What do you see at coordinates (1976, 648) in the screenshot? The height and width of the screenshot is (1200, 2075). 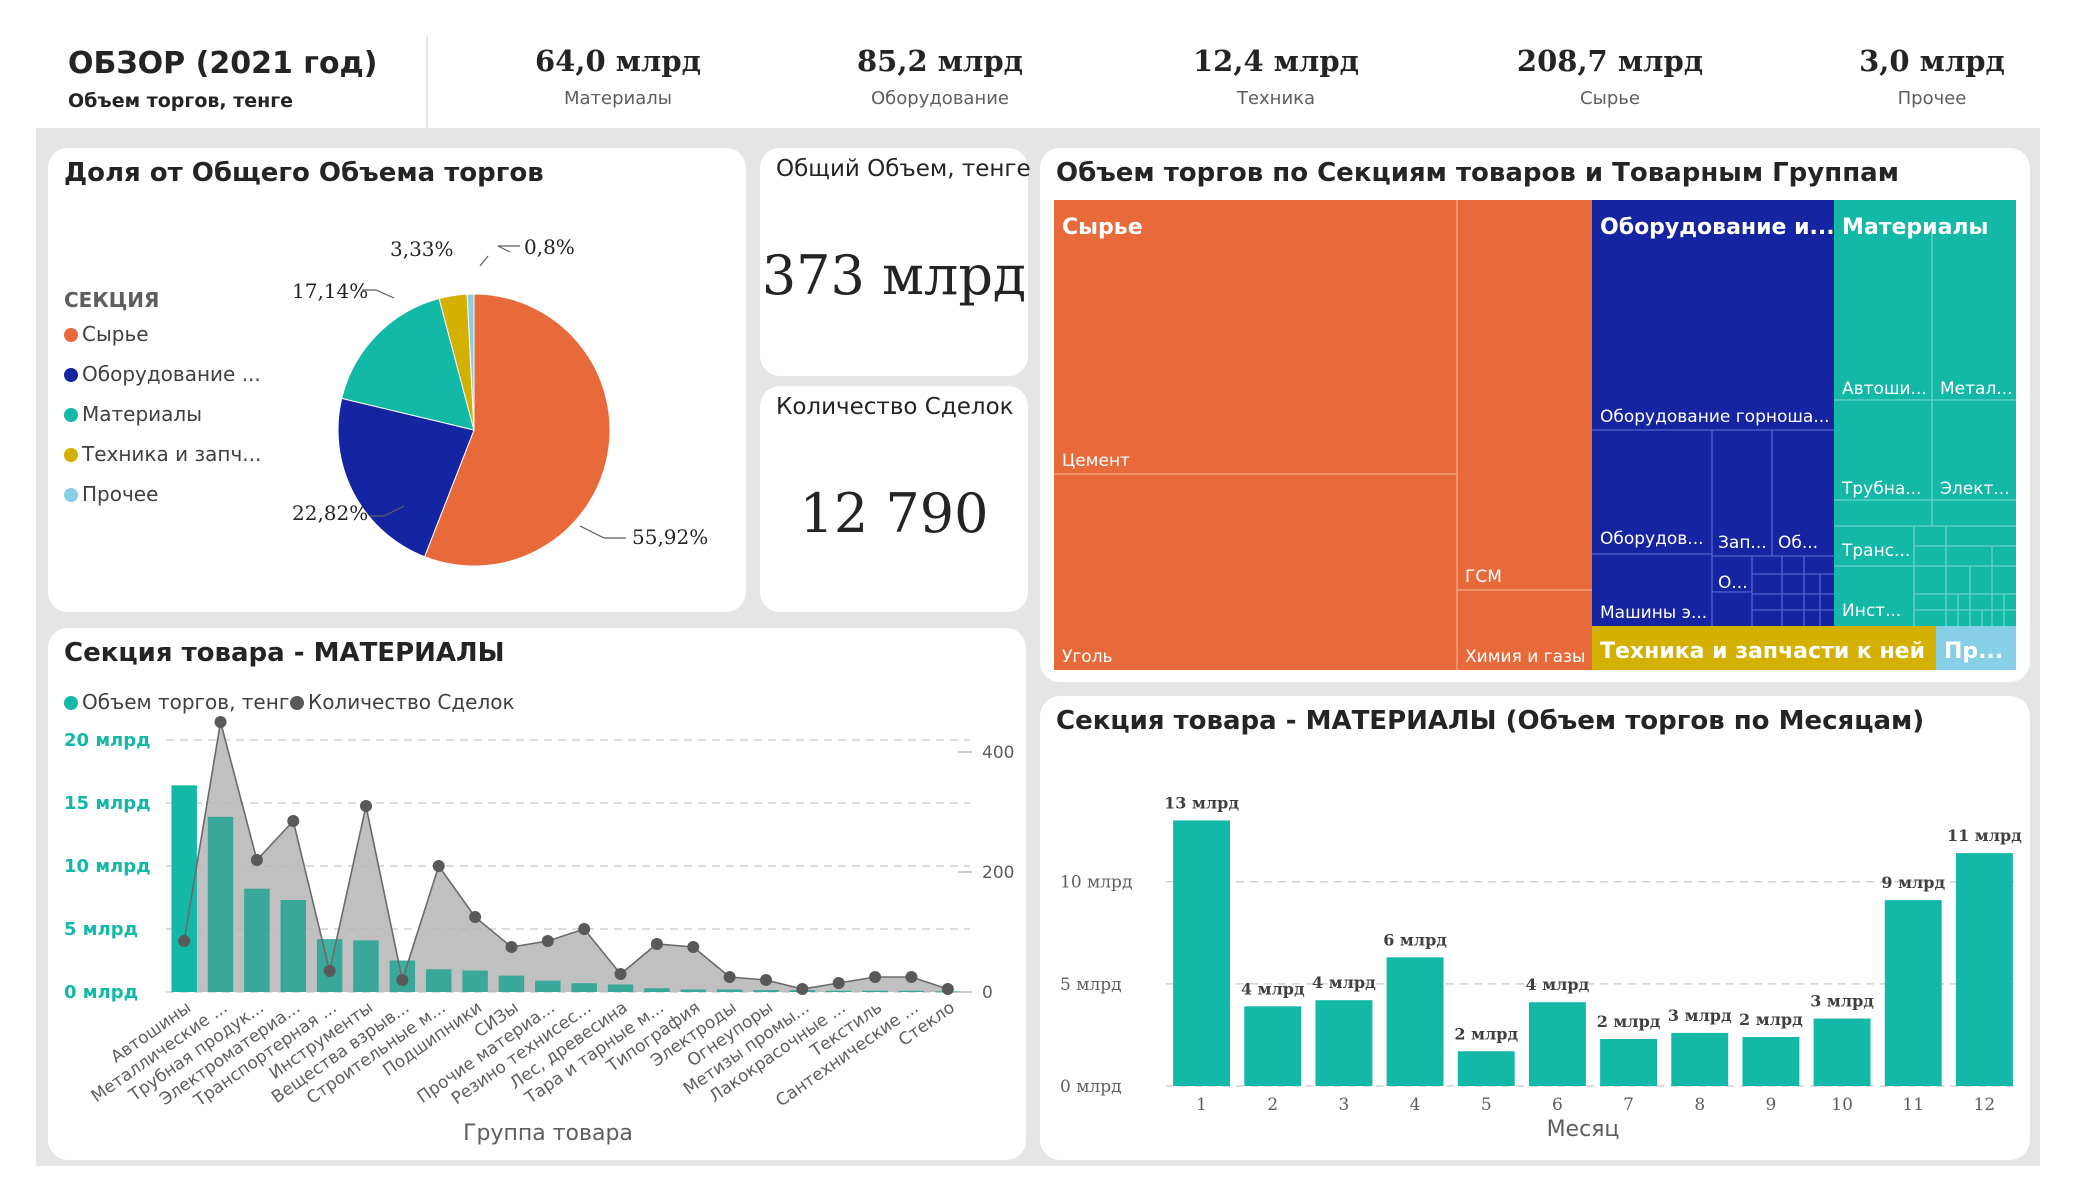 I see `treemap-section-other` at bounding box center [1976, 648].